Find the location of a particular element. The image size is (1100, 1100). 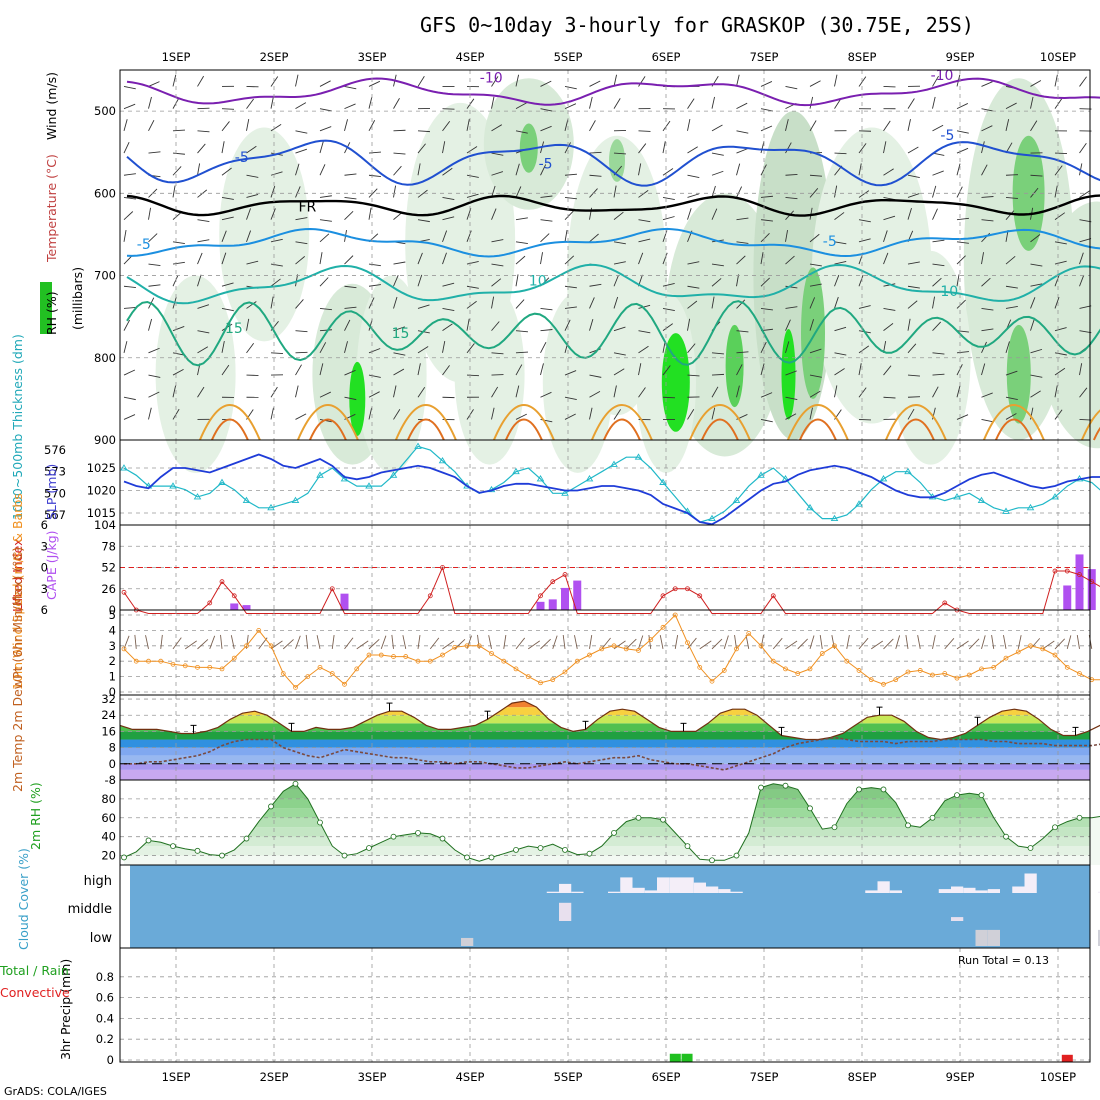

thickness-point is located at coordinates (565, 492).